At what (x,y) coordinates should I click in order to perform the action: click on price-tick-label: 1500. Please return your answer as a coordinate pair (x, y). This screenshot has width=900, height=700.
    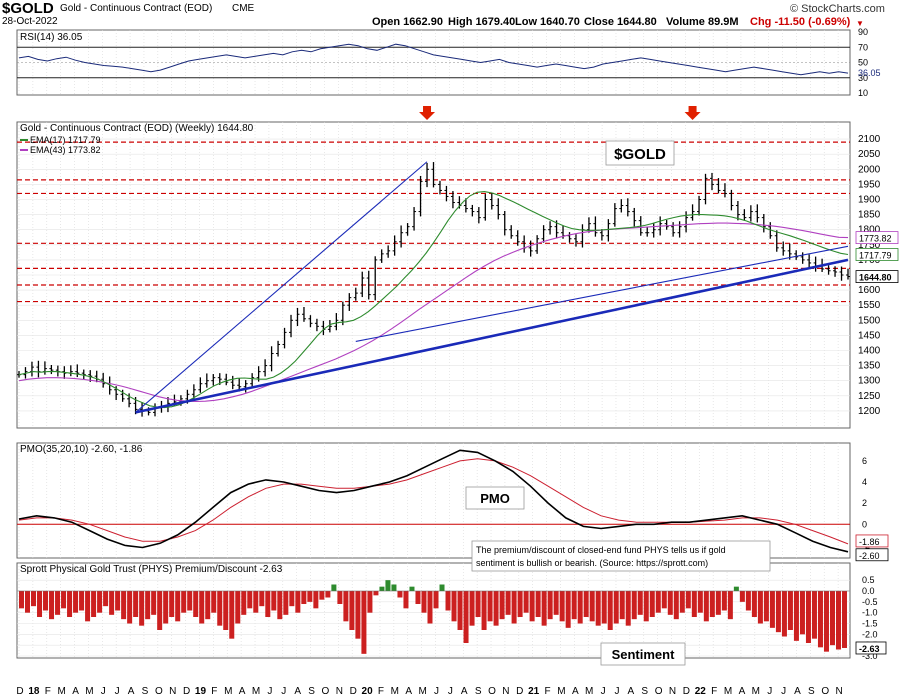
    Looking at the image, I should click on (869, 320).